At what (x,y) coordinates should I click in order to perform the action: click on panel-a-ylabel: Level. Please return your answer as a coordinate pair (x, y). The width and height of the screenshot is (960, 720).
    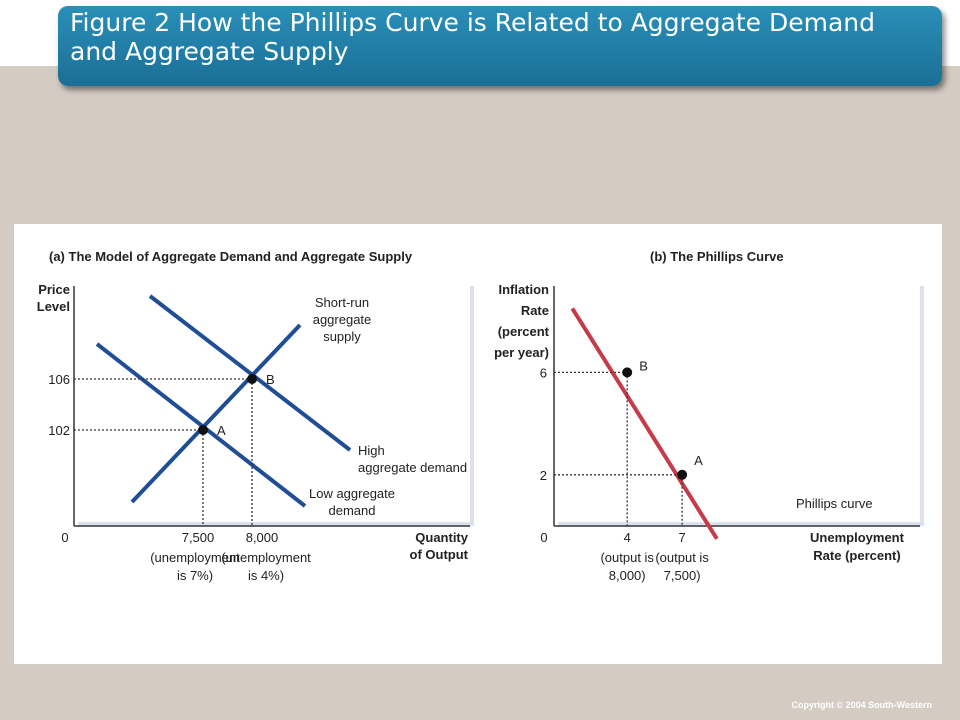
    Looking at the image, I should click on (53, 306).